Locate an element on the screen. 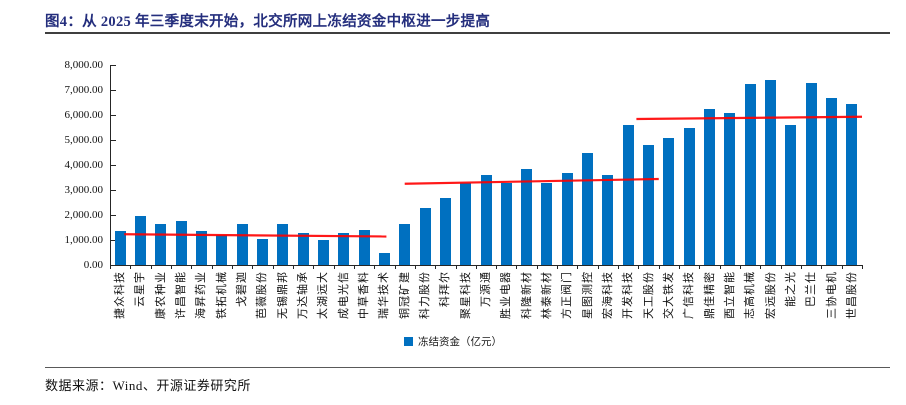 The width and height of the screenshot is (906, 405). x-axis-label-text: 许昌智能 is located at coordinates (181, 295).